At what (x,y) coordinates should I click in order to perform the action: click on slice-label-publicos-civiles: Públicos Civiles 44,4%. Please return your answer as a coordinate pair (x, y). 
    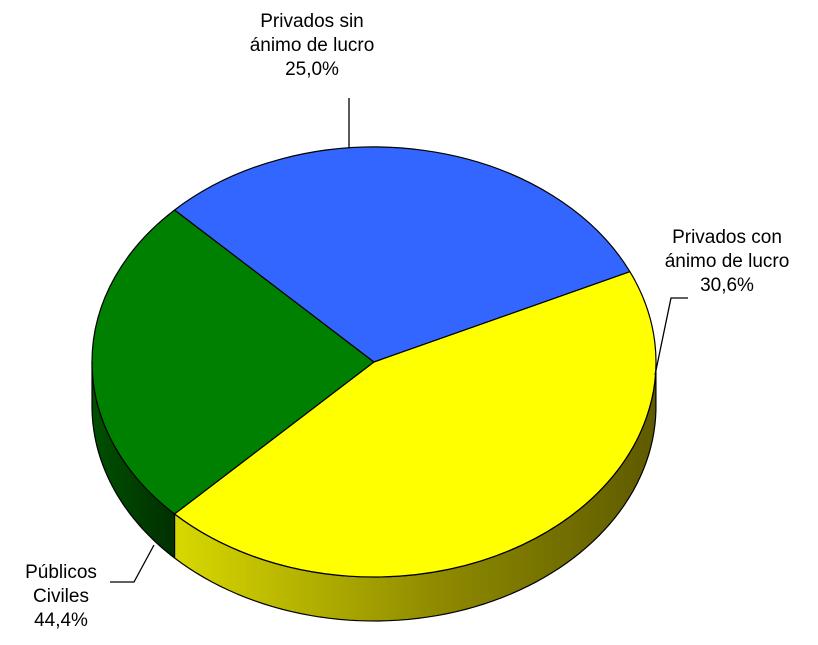
    Looking at the image, I should click on (61, 596).